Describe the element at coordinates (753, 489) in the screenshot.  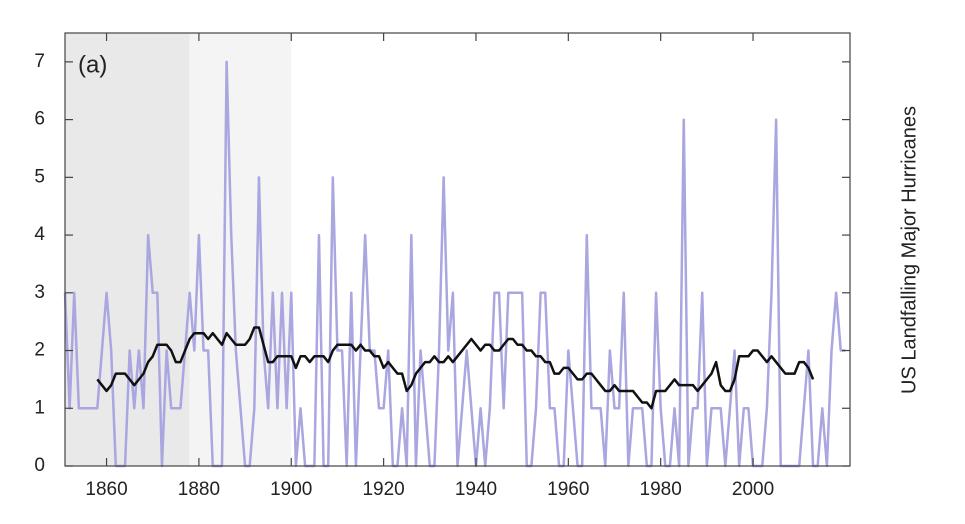
I see `x-tick-label: 2000` at that location.